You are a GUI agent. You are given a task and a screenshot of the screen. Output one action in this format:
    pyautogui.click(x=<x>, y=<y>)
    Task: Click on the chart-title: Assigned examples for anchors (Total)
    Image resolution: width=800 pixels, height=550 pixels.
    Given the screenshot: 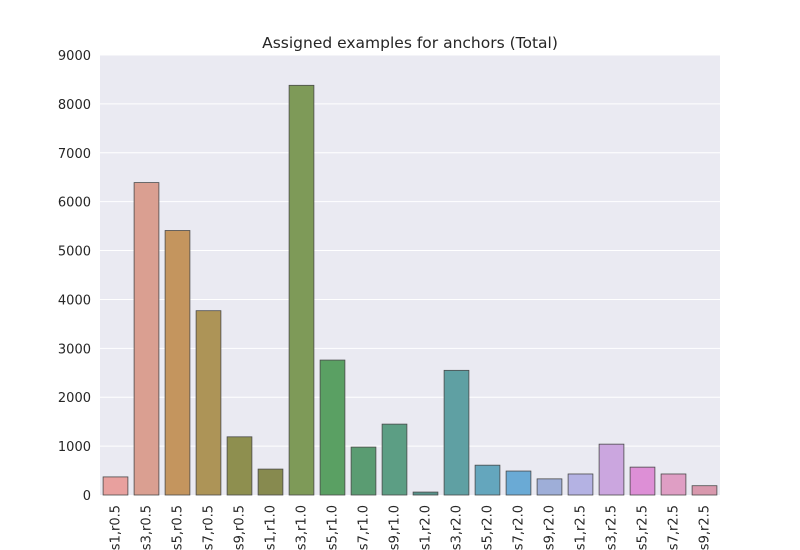 What is the action you would take?
    pyautogui.click(x=410, y=43)
    